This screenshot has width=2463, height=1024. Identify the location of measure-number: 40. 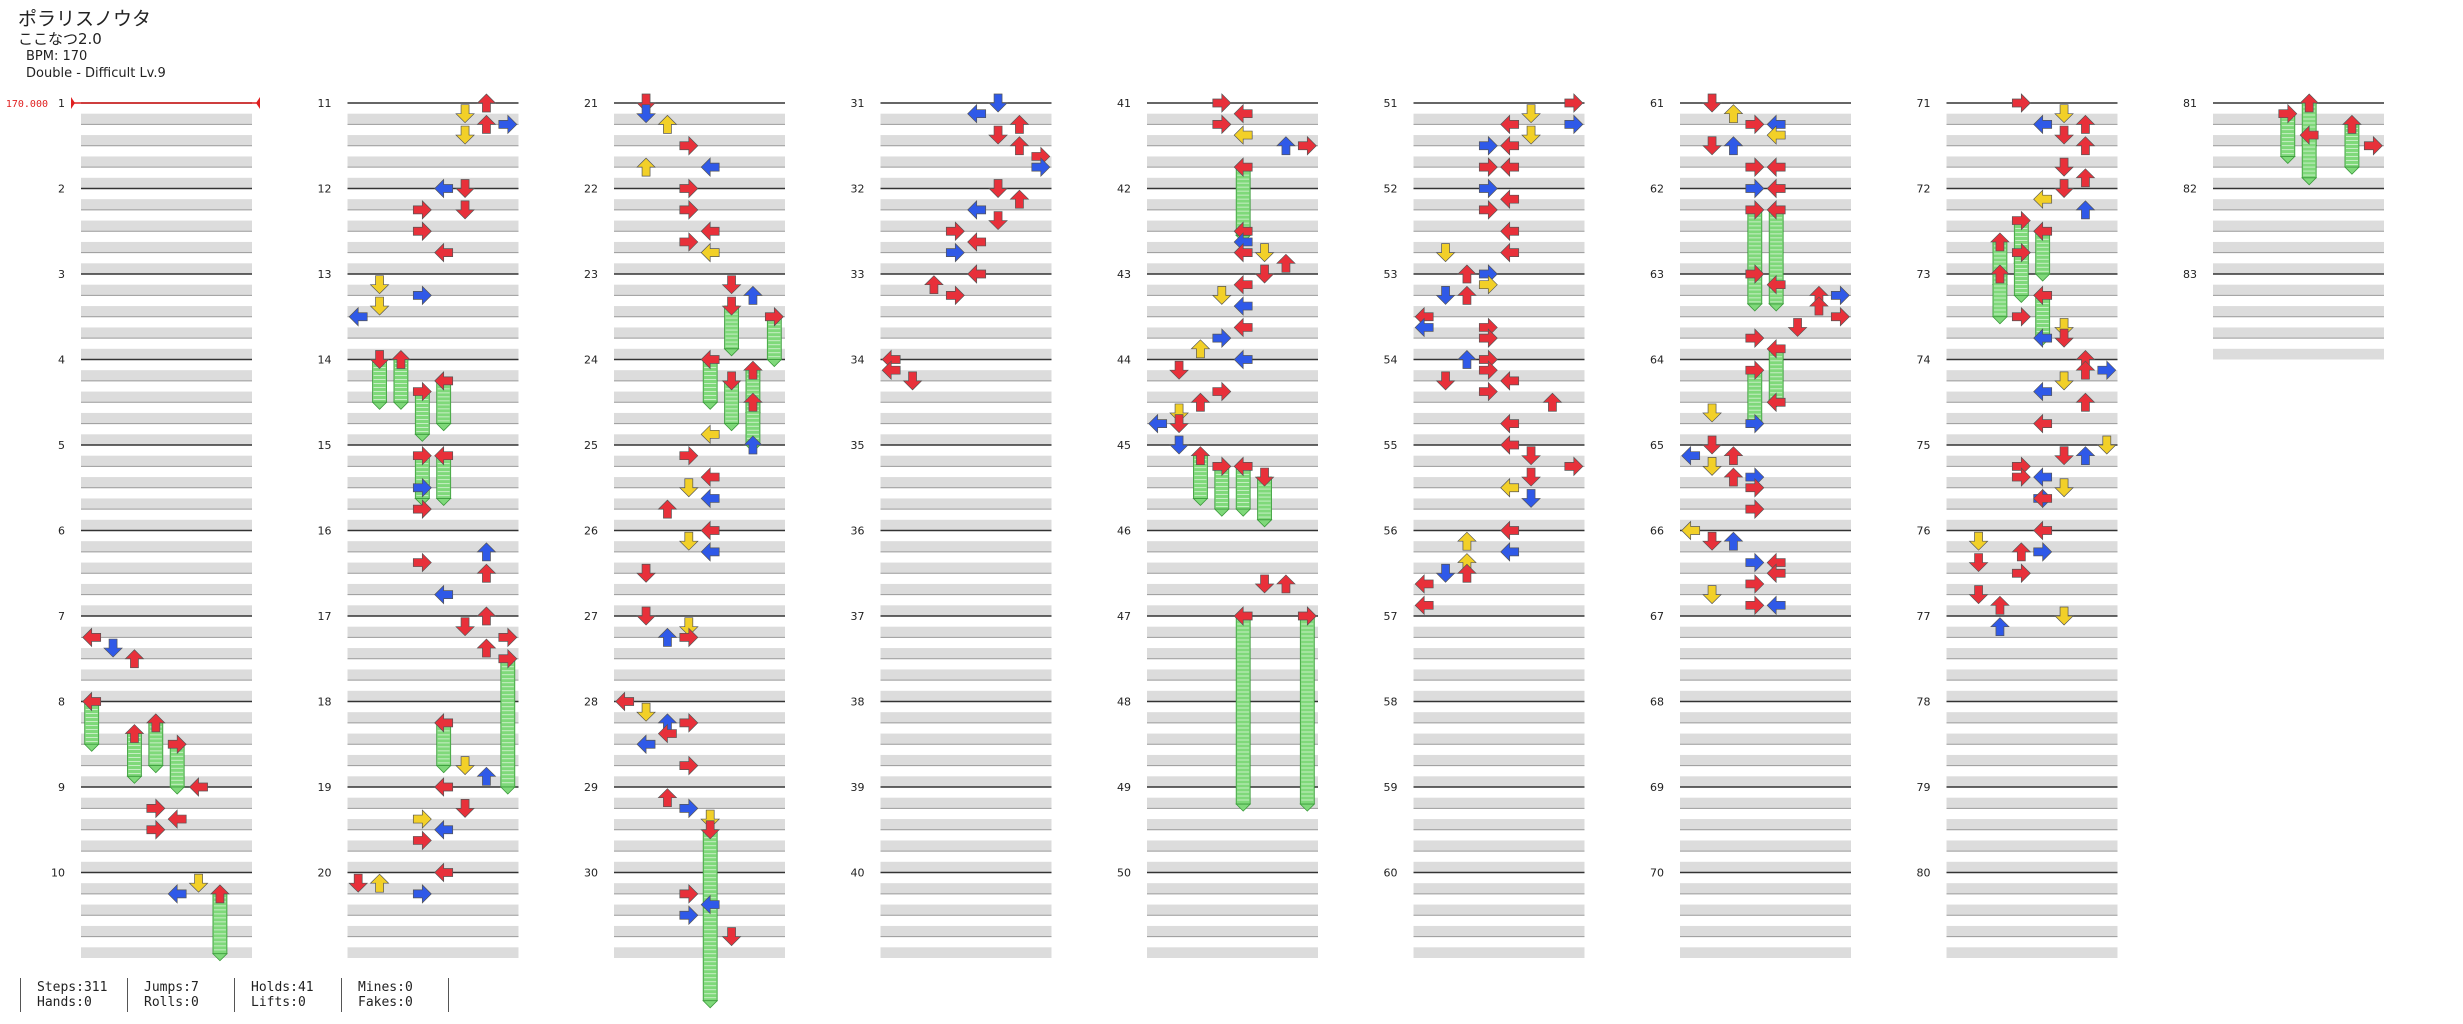
(858, 873).